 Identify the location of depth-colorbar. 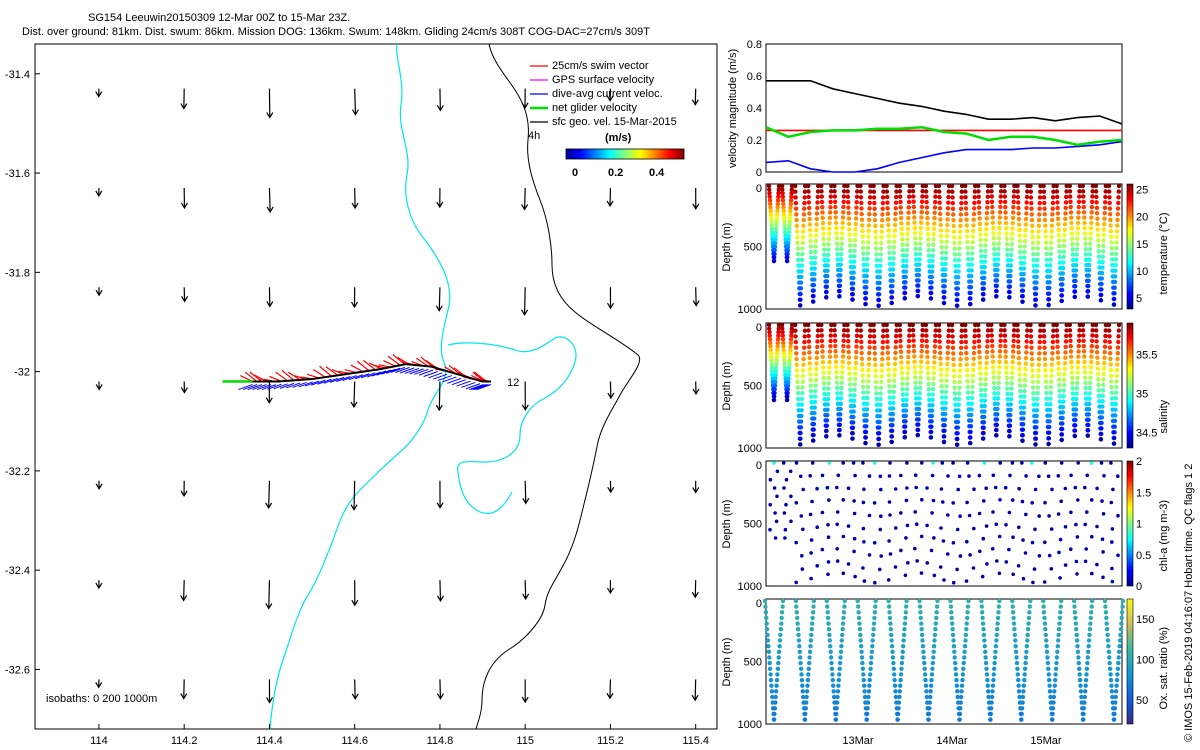
(1130, 523).